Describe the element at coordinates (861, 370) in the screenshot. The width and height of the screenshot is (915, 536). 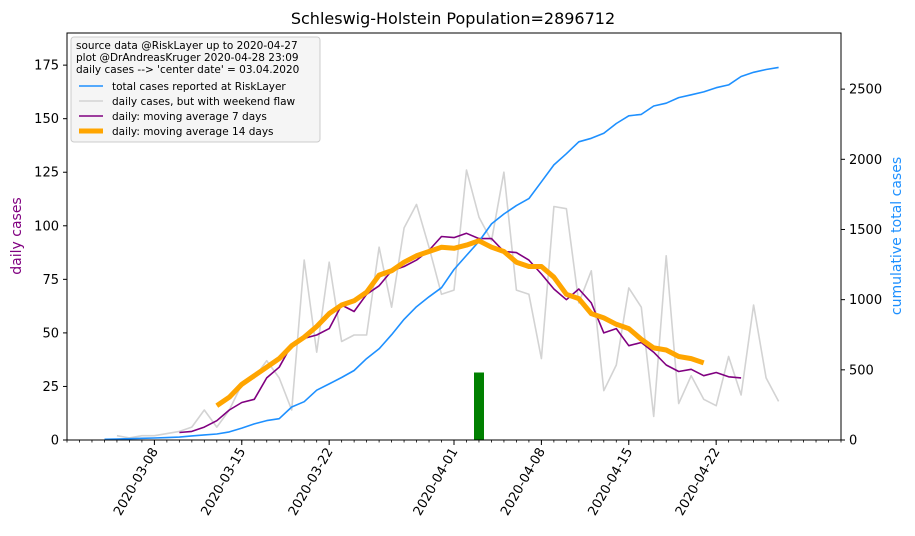
I see `right-tick-label: 500` at that location.